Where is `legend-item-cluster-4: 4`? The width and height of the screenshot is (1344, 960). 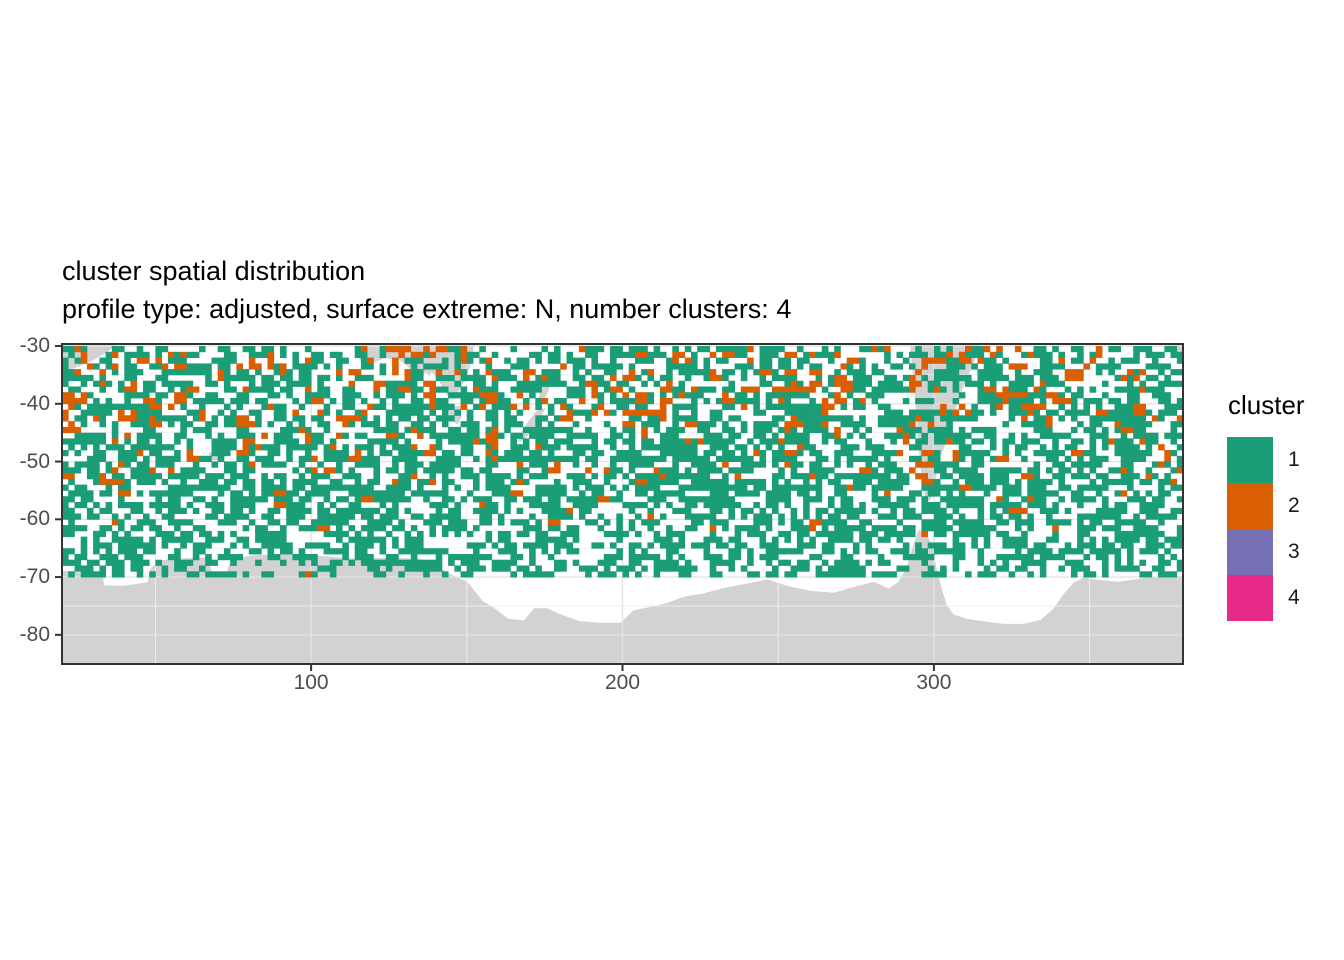 legend-item-cluster-4: 4 is located at coordinates (1266, 598).